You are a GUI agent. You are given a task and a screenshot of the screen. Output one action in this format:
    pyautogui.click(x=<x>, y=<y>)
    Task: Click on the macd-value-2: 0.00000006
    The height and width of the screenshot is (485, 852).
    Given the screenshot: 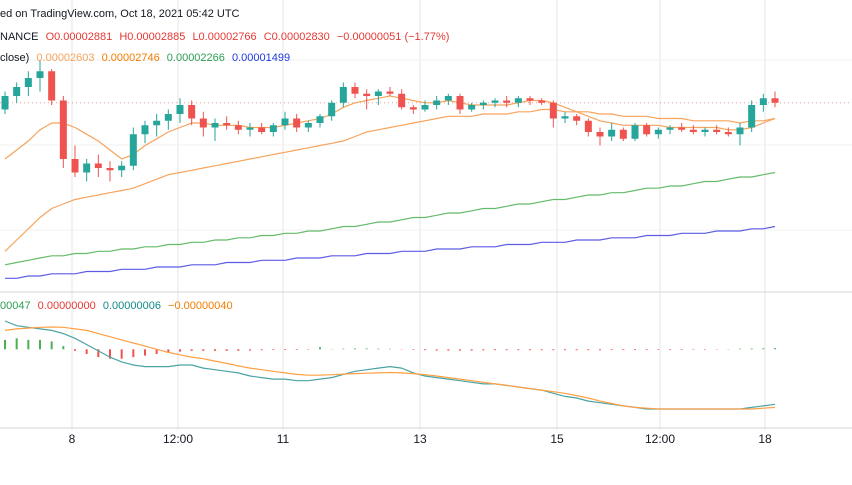 What is the action you would take?
    pyautogui.click(x=131, y=306)
    